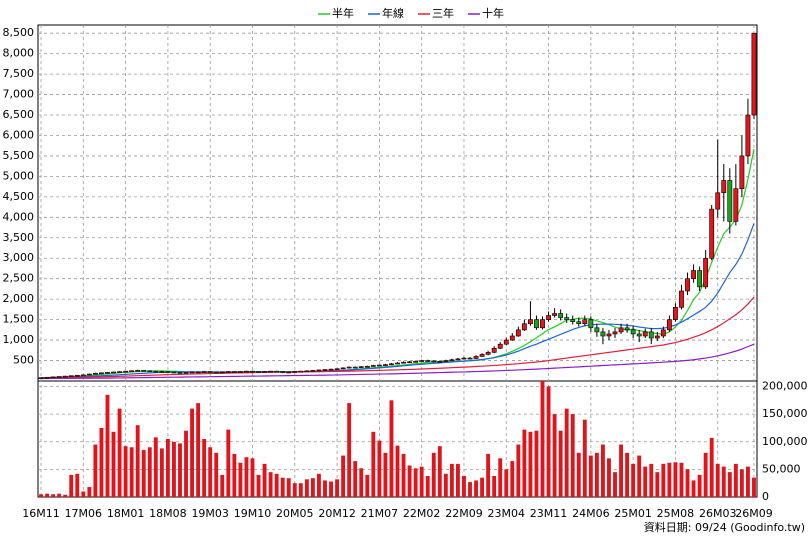 Image resolution: width=808 pixels, height=540 pixels. I want to click on y-tick-label: 5,500, so click(19, 155).